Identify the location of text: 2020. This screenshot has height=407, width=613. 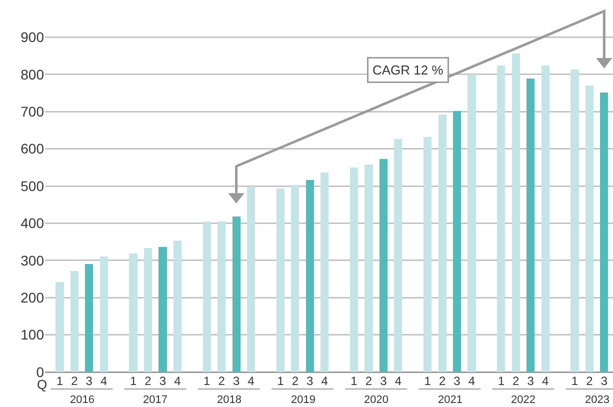
(376, 400).